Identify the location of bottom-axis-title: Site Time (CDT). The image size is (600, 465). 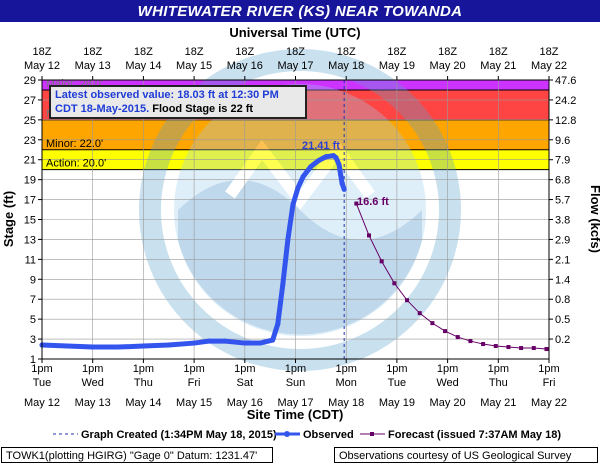
(295, 414).